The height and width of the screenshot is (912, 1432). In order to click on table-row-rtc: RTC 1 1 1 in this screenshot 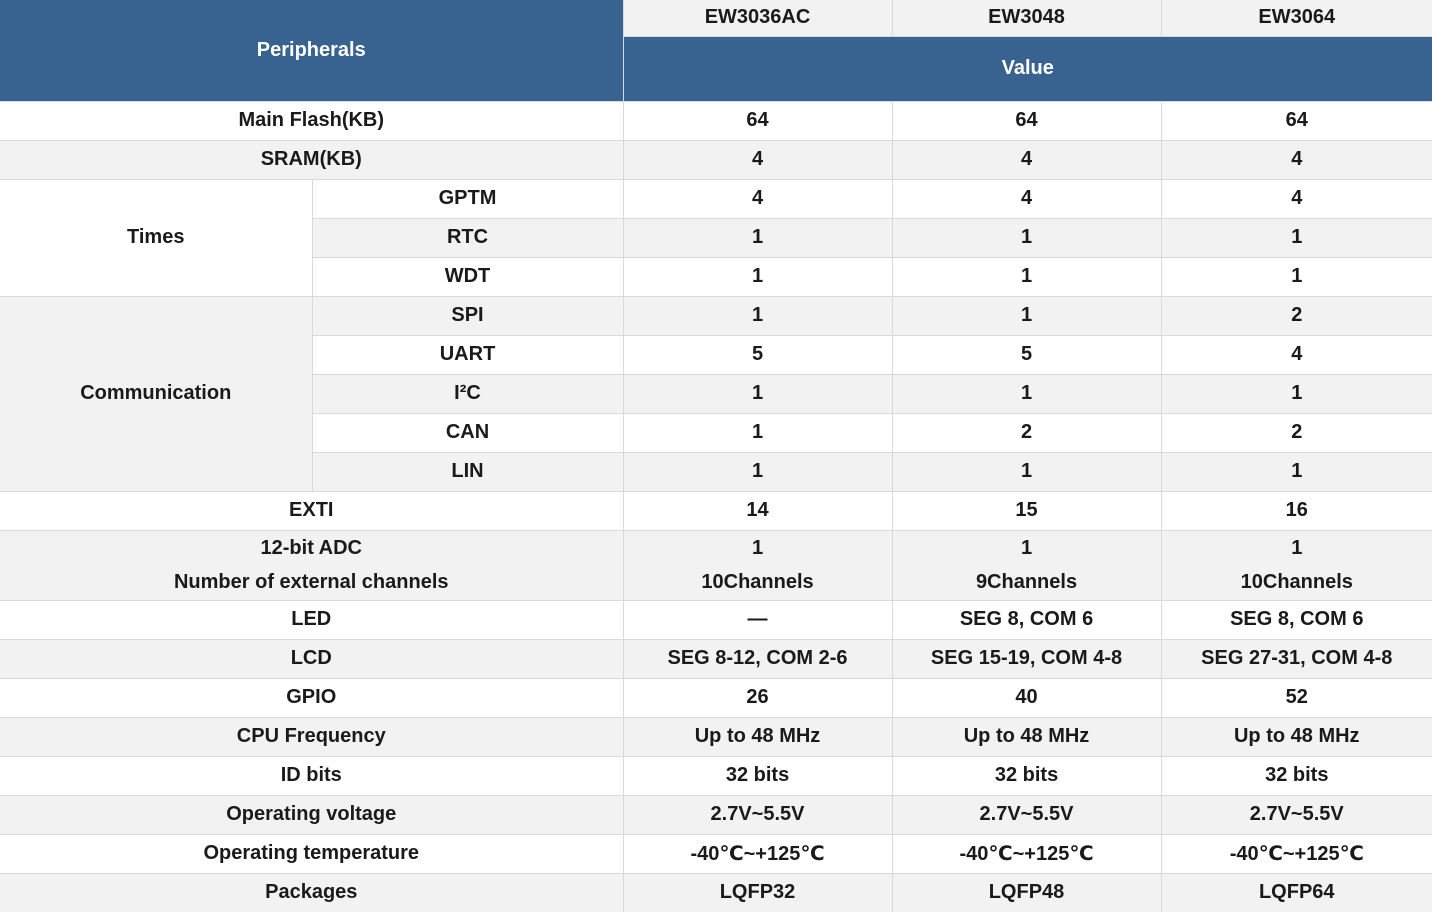, I will do `click(716, 237)`.